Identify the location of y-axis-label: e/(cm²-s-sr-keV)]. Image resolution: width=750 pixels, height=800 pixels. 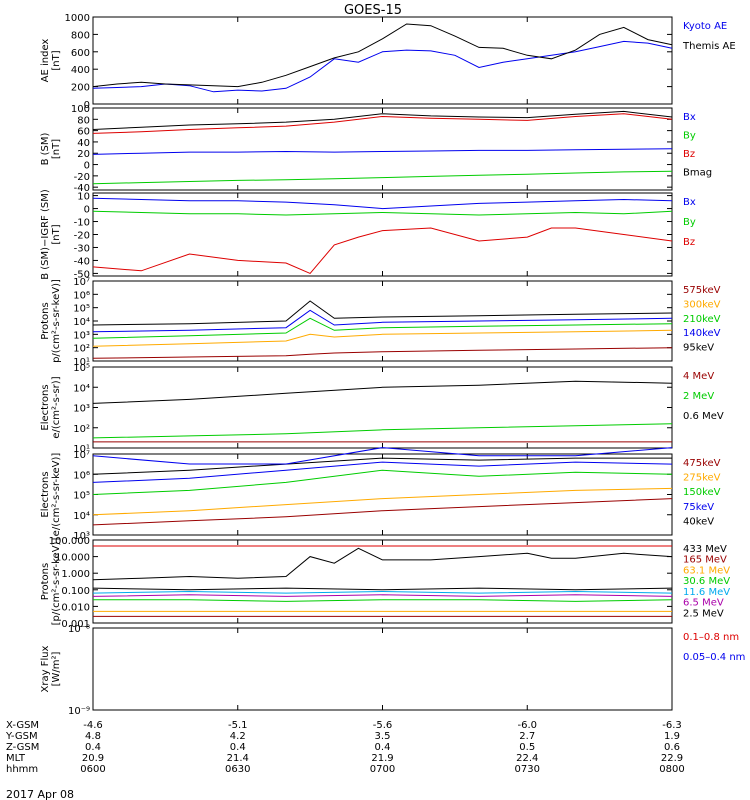
(56, 495).